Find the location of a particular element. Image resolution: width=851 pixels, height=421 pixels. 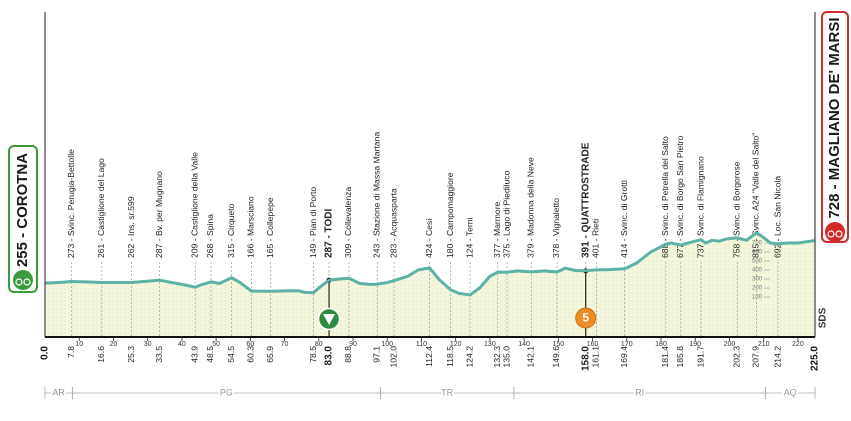

waypoint-label: 166 - Marsciano is located at coordinates (251, 227).